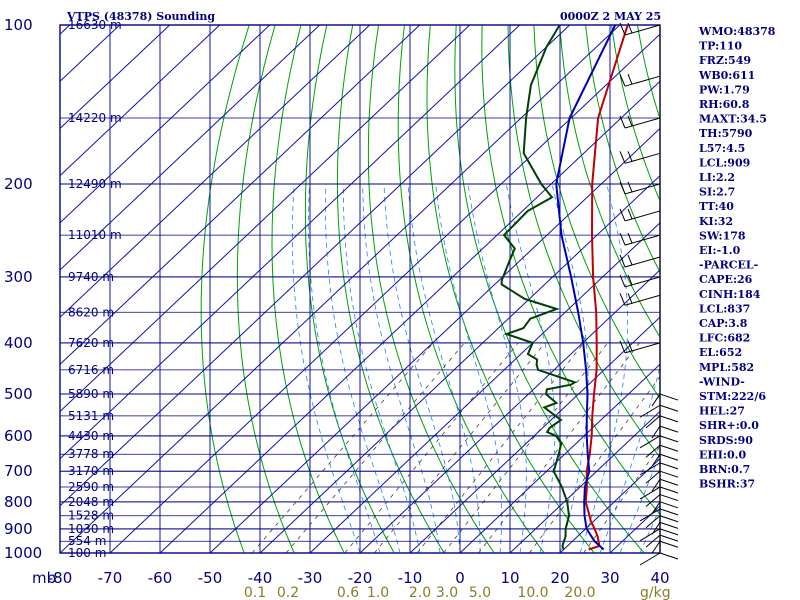 This screenshot has width=800, height=600. I want to click on temperature-tick-label: 10, so click(509, 578).